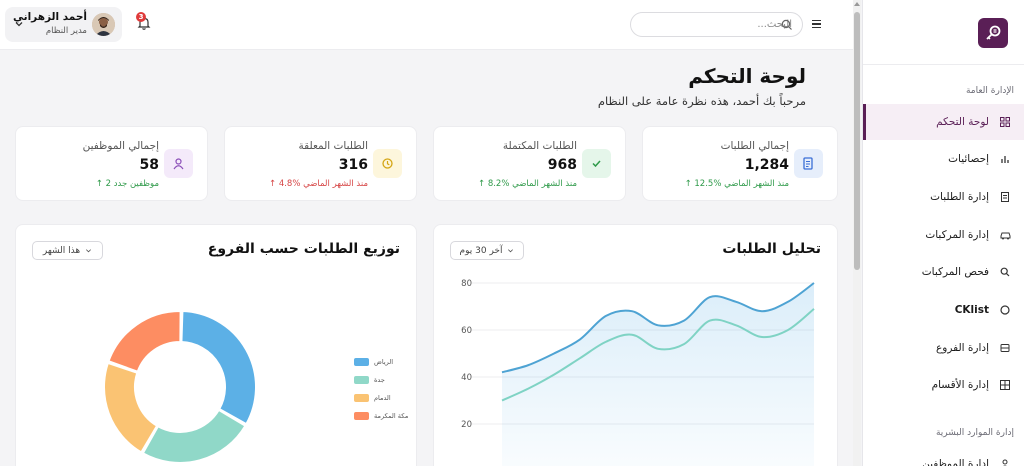 The height and width of the screenshot is (466, 1024). Describe the element at coordinates (960, 385) in the screenshot. I see `sidebar-item-label: إدارة الأقسام` at that location.